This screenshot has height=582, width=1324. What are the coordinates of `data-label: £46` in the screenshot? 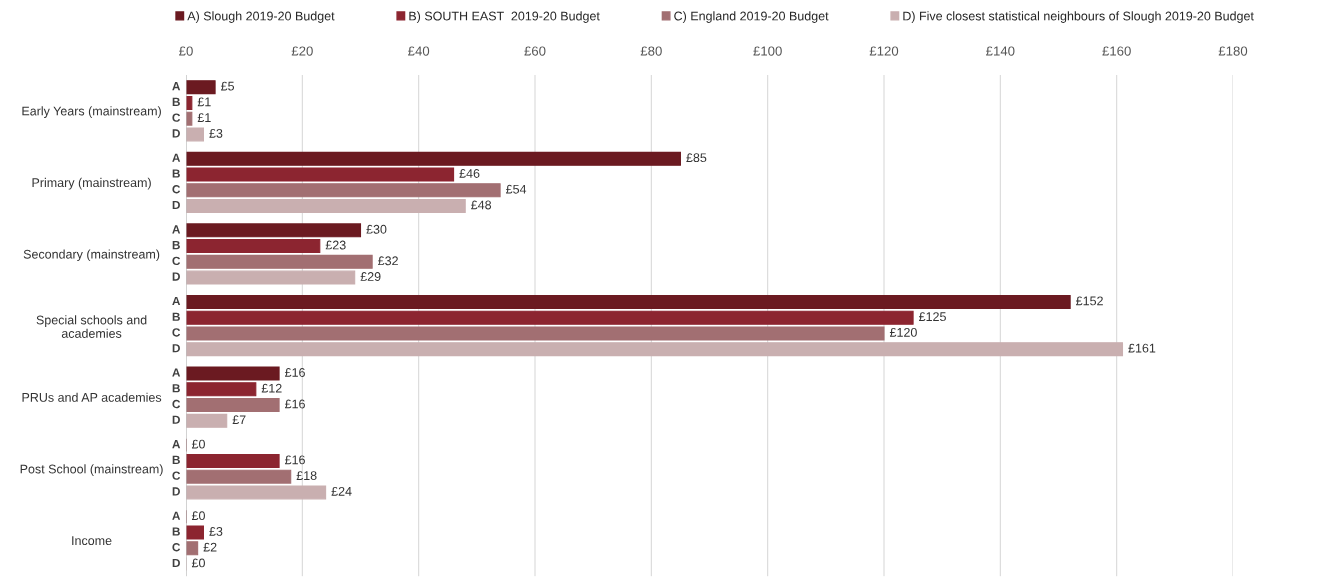 It's located at (469, 173).